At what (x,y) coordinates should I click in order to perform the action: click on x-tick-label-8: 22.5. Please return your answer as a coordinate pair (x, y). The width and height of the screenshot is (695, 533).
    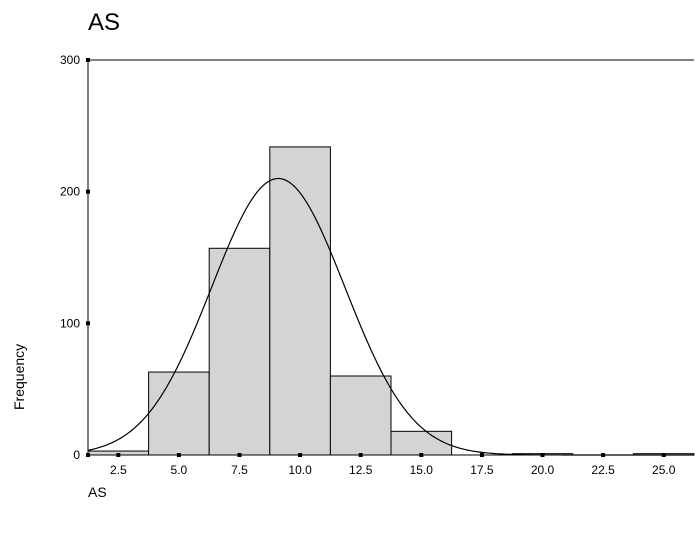
    Looking at the image, I should click on (603, 470).